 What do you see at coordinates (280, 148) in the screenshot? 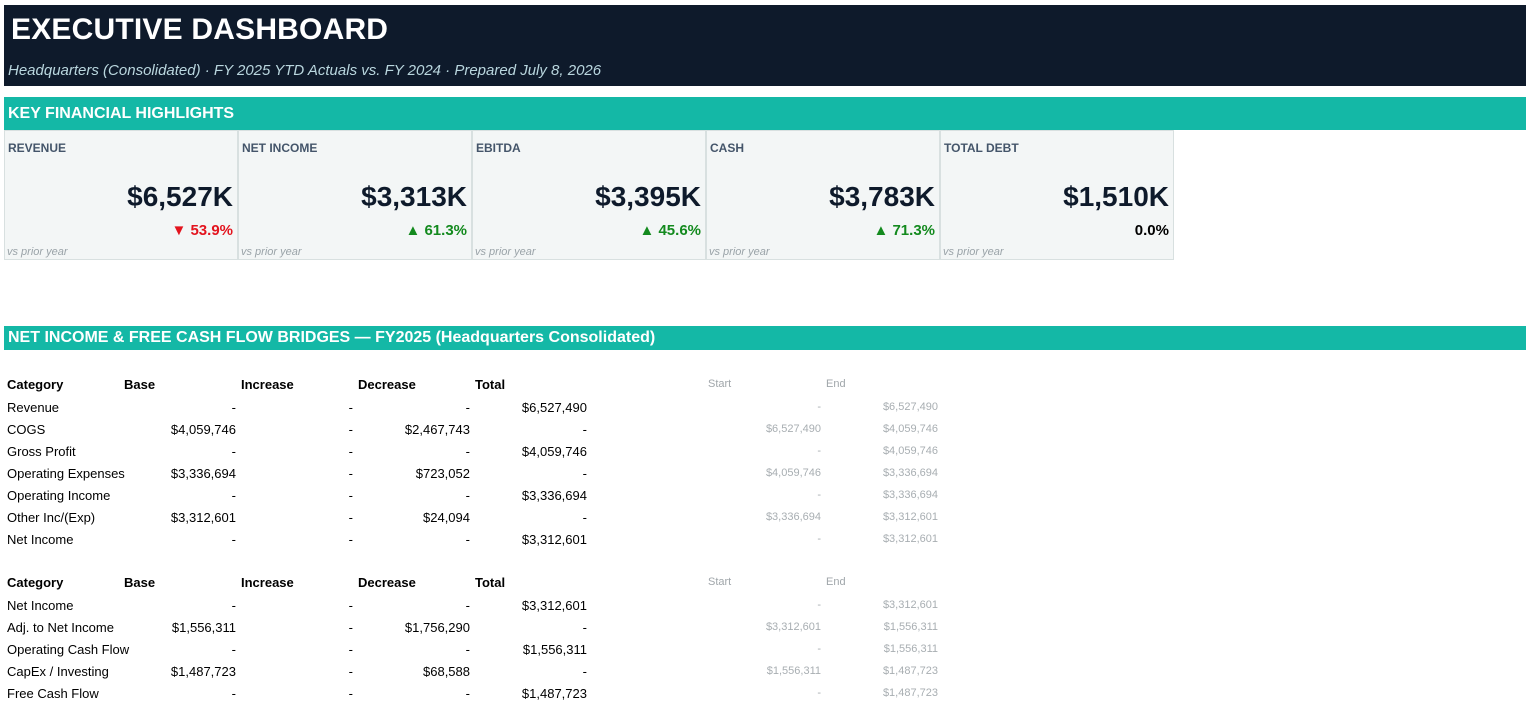
I see `kpi-label: NET INCOME` at bounding box center [280, 148].